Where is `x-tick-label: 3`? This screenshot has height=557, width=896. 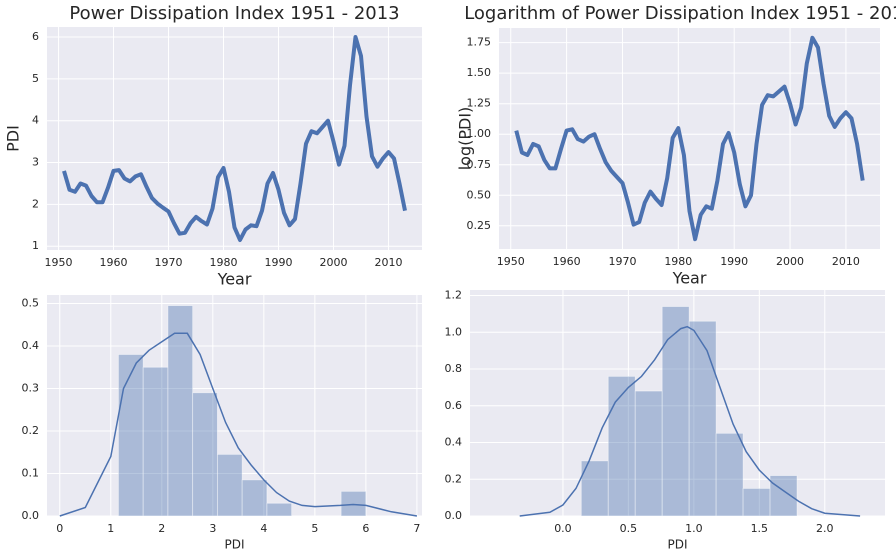 x-tick-label: 3 is located at coordinates (212, 528).